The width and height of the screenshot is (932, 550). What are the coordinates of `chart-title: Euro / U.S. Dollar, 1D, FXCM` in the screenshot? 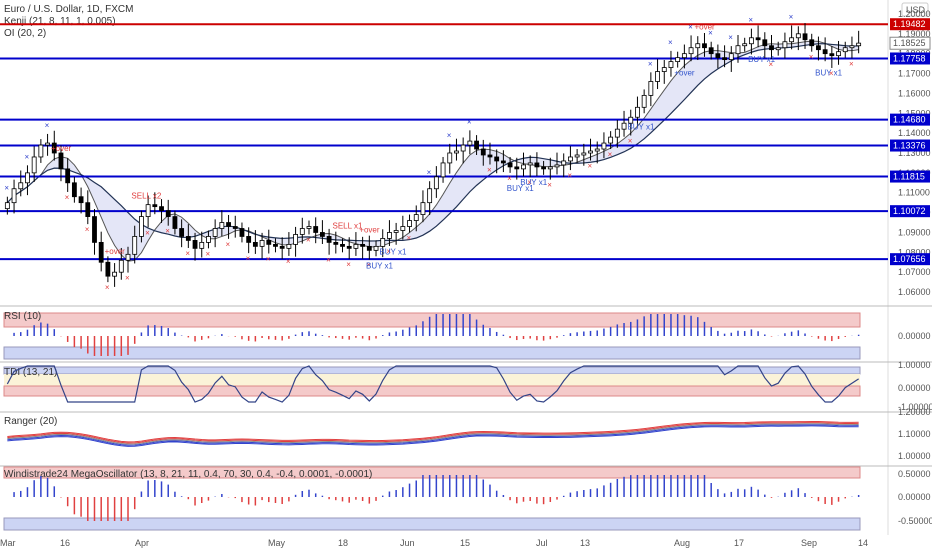 It's located at (68, 9).